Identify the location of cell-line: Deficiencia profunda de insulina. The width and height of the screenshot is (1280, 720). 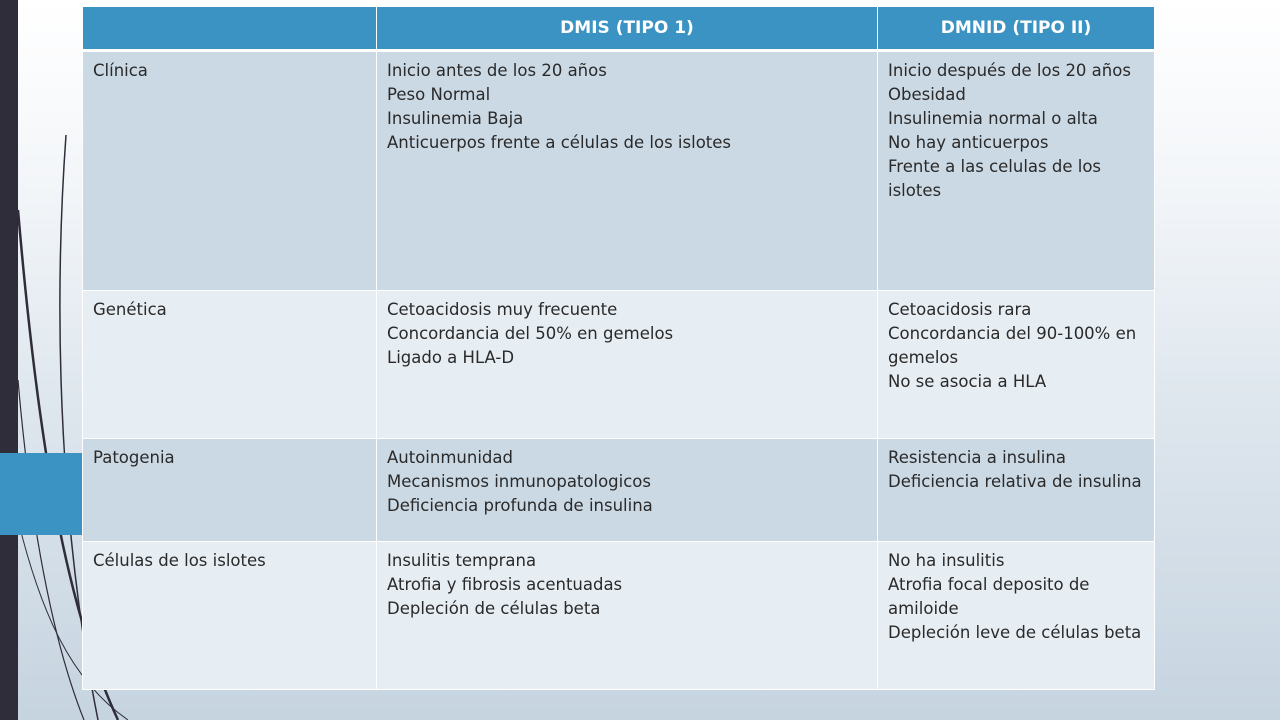
(520, 505).